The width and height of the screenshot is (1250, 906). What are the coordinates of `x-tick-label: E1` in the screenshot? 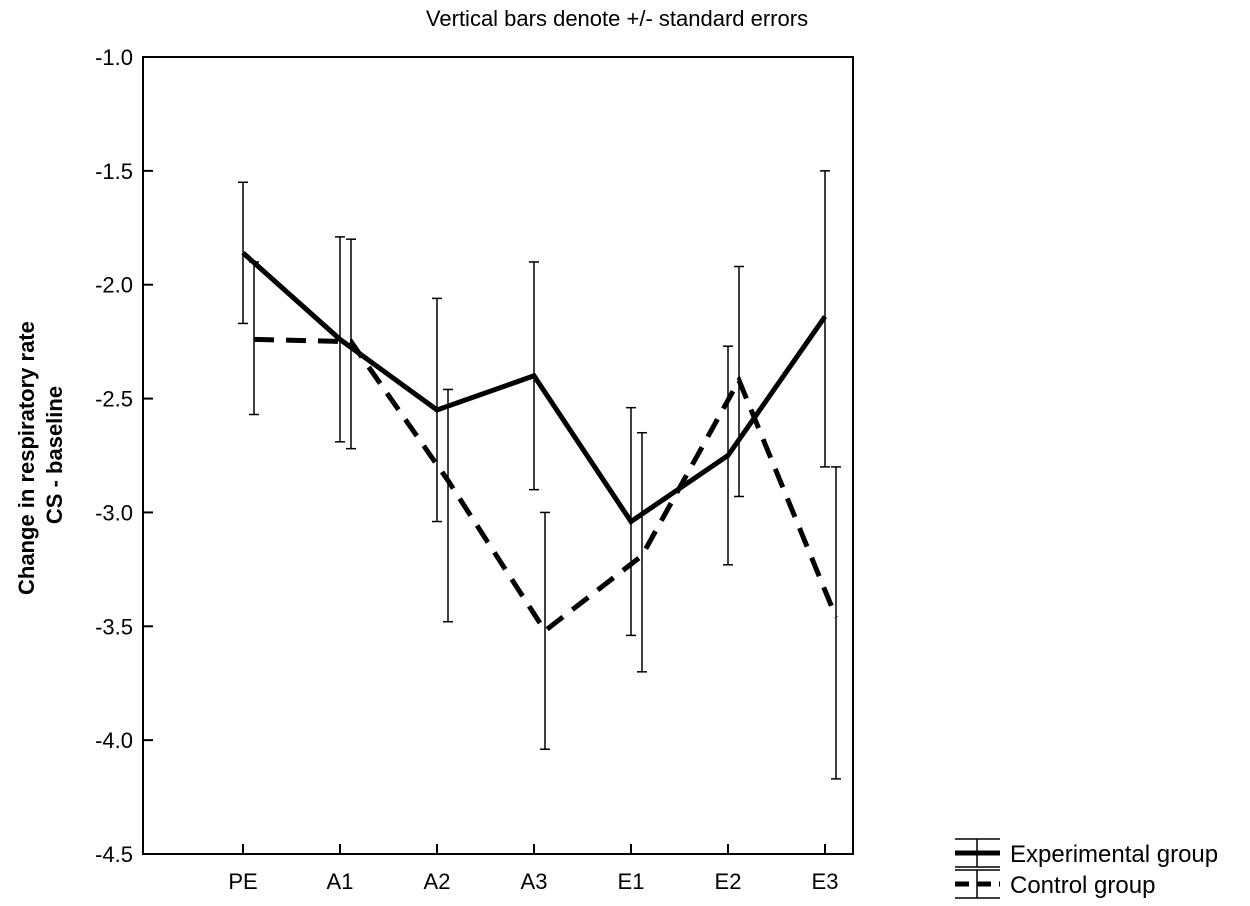 It's located at (631, 881).